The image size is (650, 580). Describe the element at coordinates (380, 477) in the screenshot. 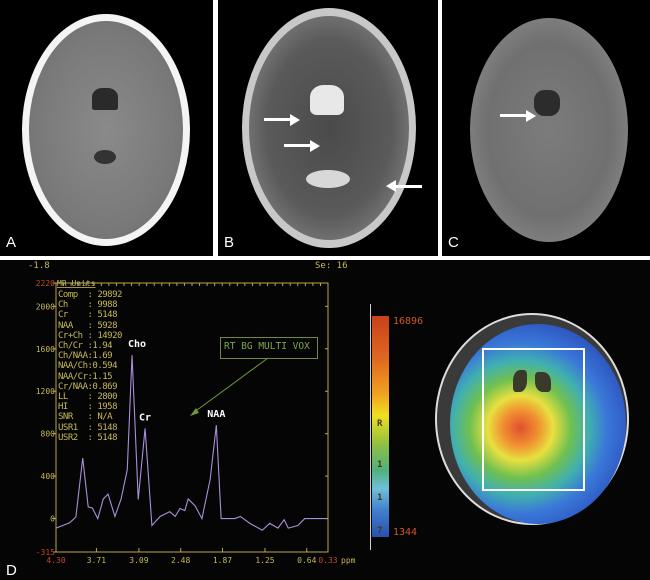

I see `colorbar-side-text: R 1 1 7` at that location.